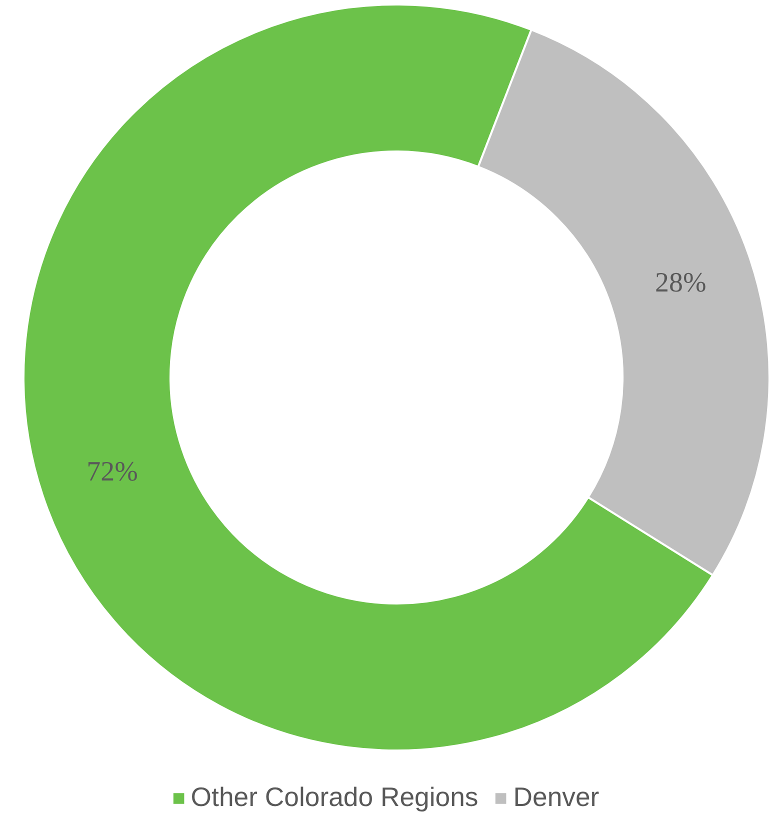  Describe the element at coordinates (334, 797) in the screenshot. I see `legend-label: Other Colorado Regions` at that location.